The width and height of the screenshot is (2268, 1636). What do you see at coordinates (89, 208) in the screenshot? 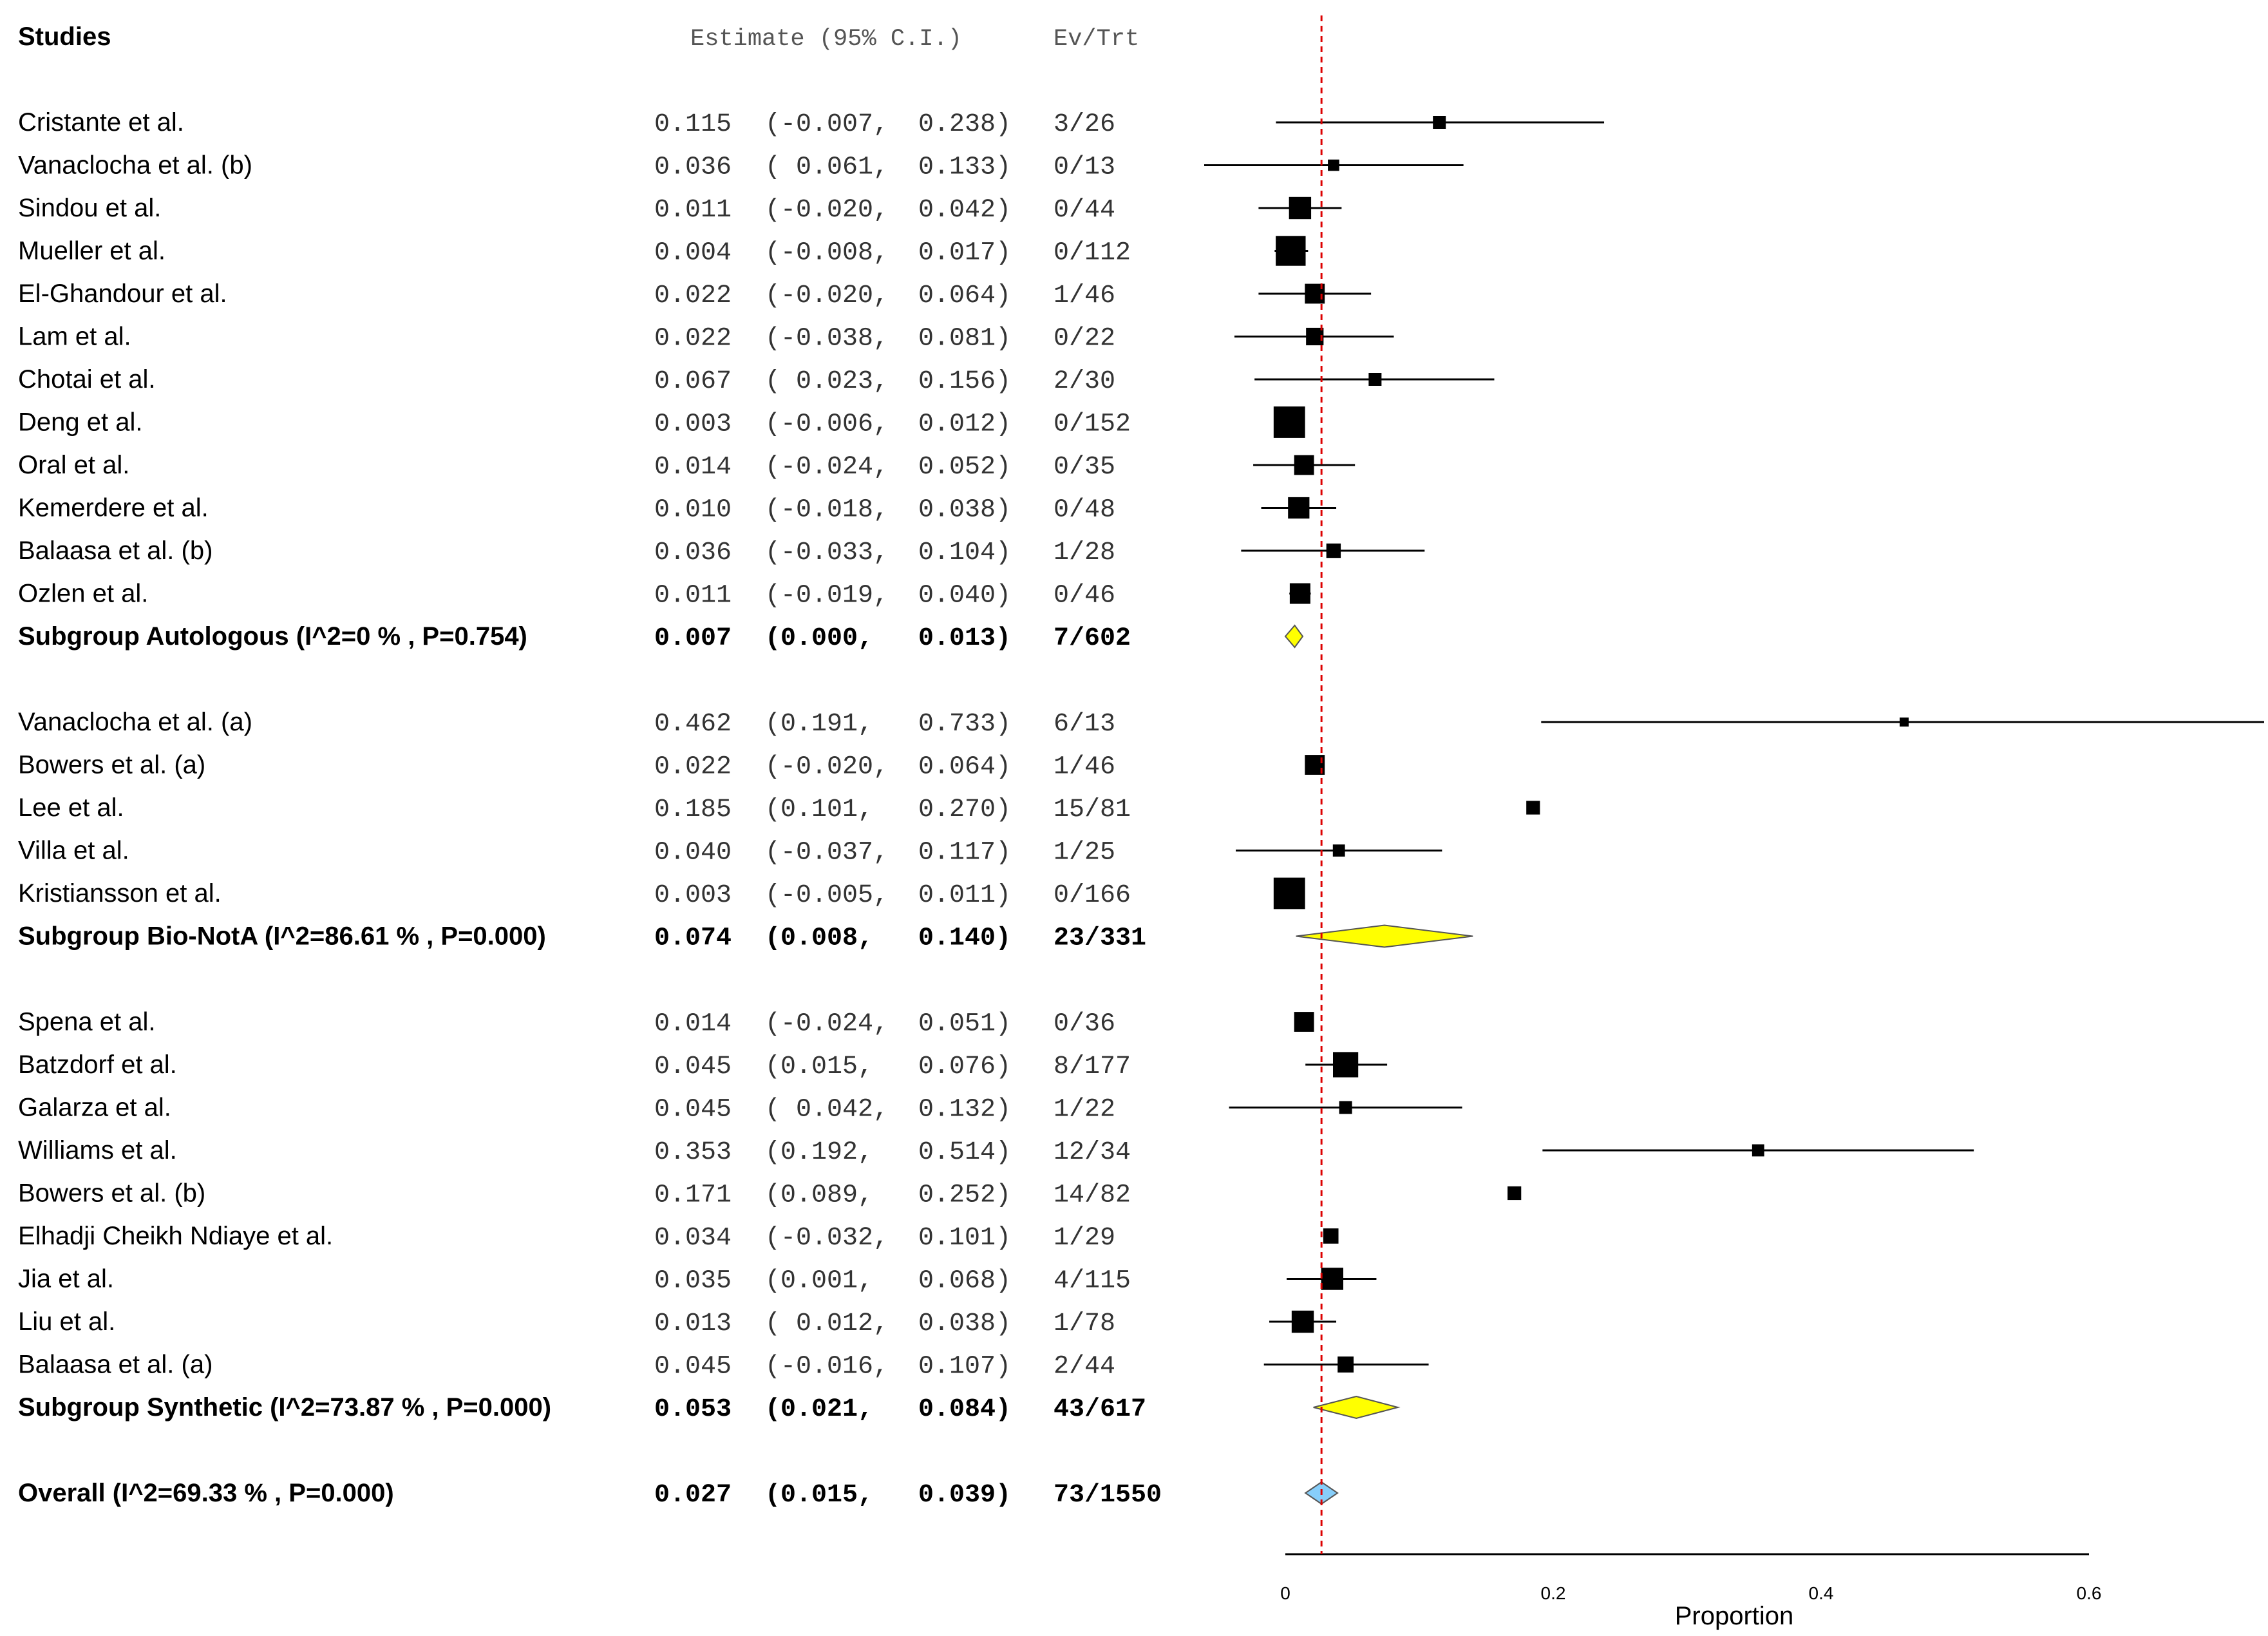
I see `study-name: Sindou et al.` at bounding box center [89, 208].